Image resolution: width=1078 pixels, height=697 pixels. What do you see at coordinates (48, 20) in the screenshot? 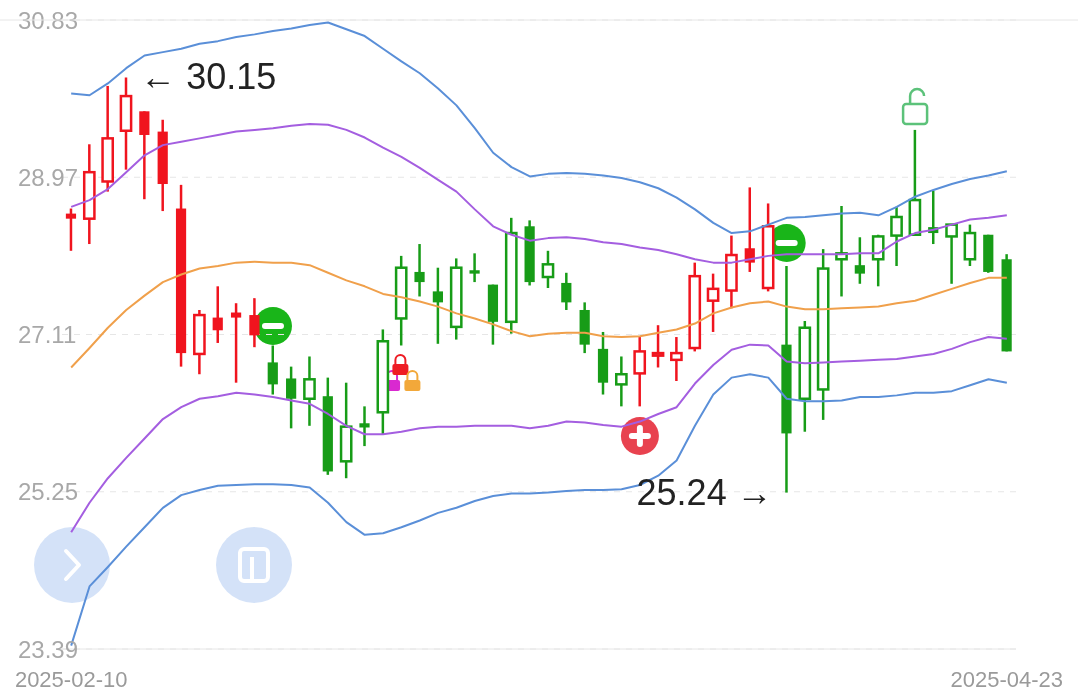
I see `y-tick-label: 30.83` at bounding box center [48, 20].